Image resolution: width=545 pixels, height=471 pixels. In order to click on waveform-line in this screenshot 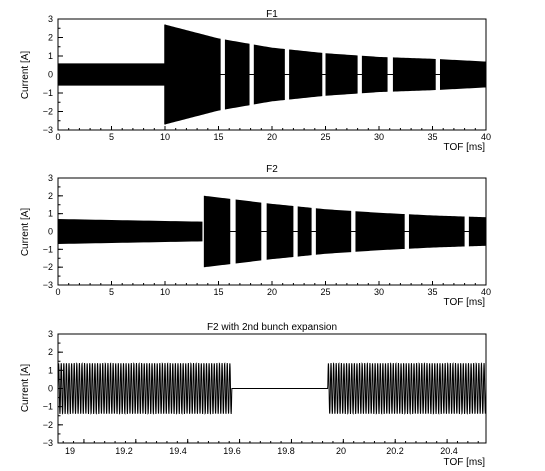, I will do `click(272, 388)`.